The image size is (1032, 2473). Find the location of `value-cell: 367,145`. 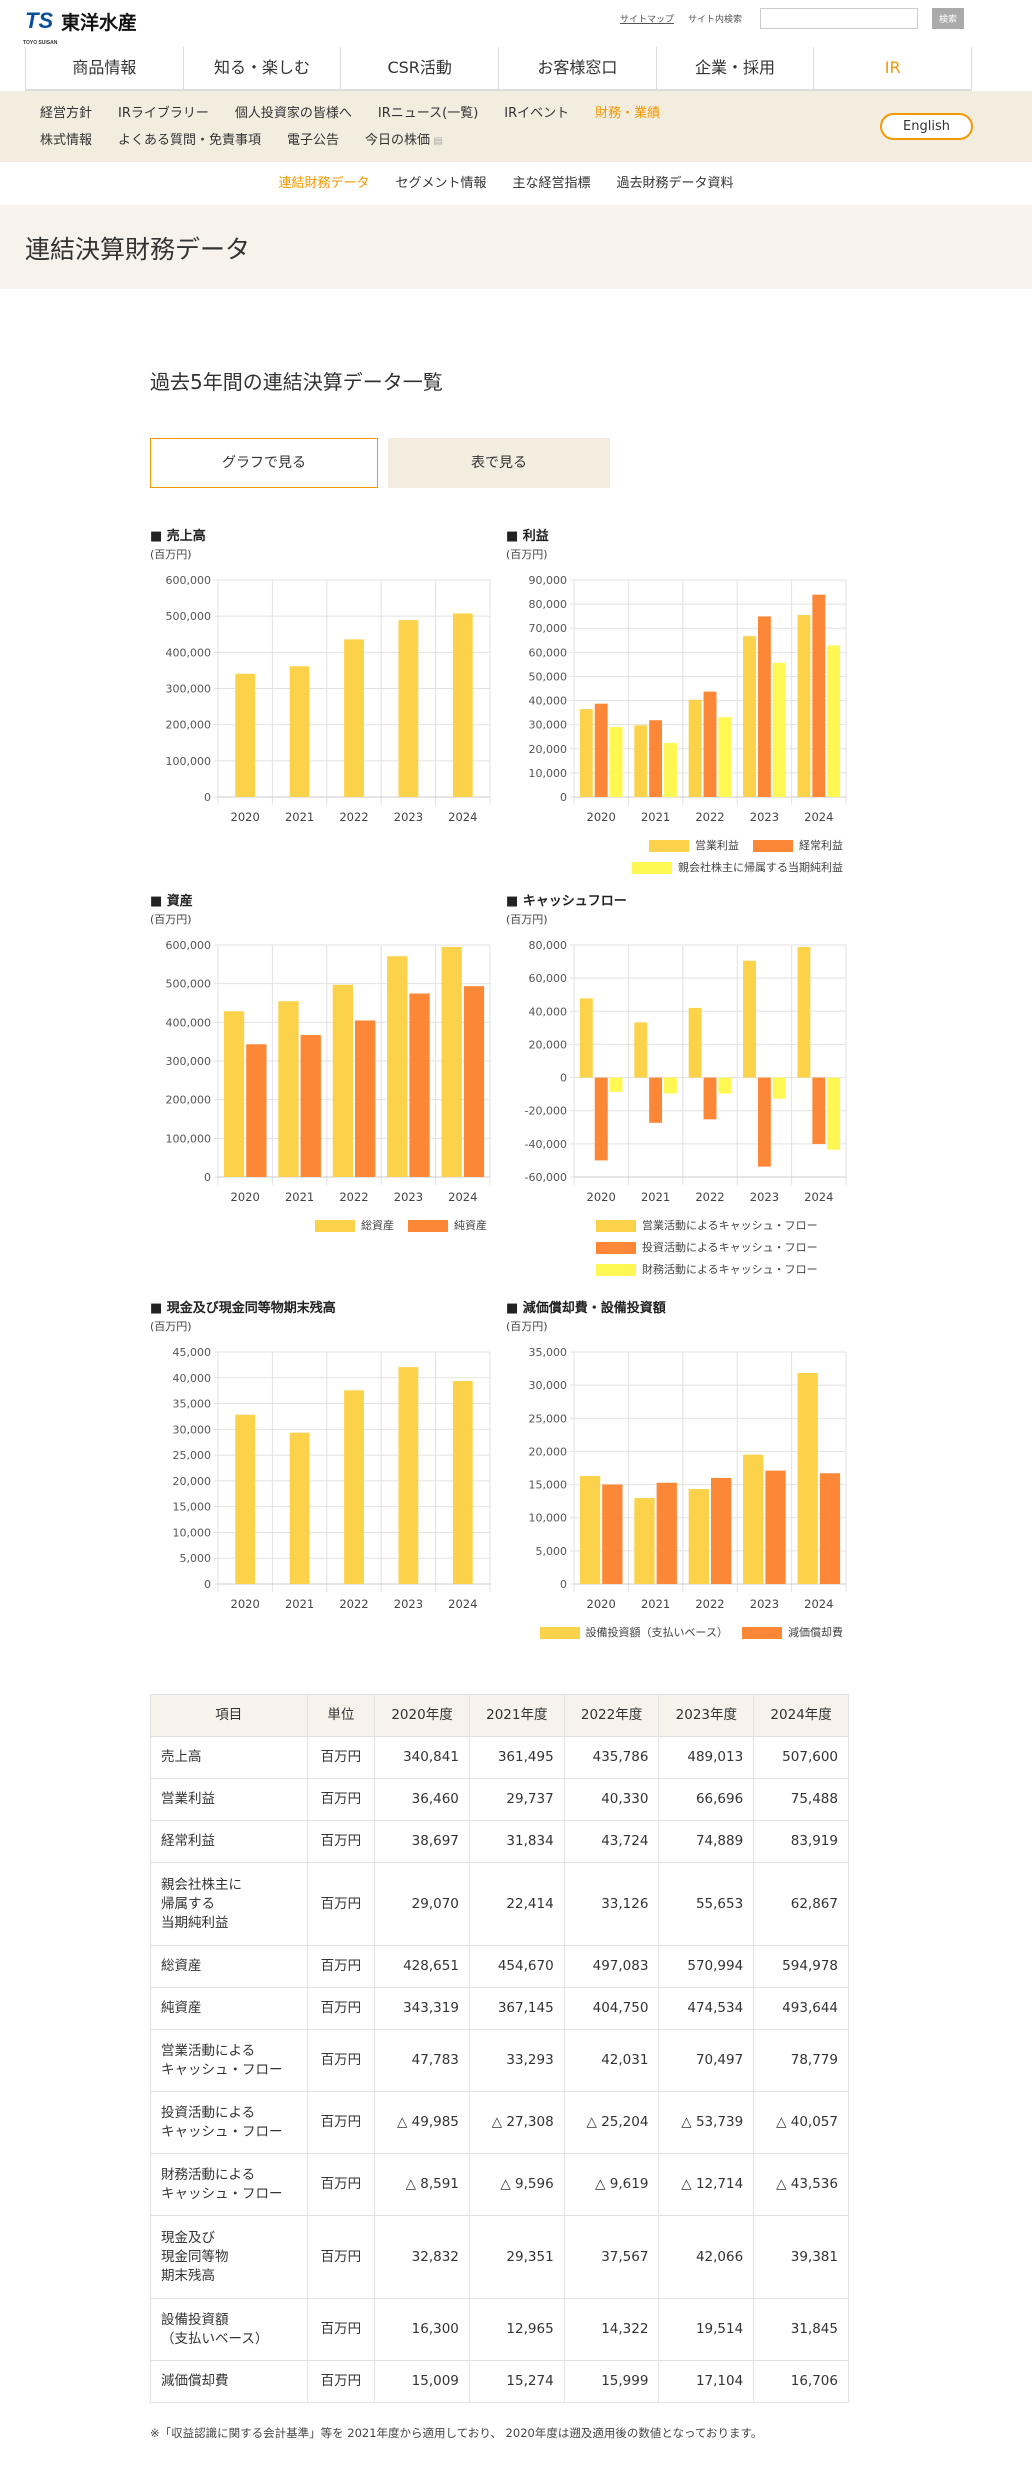

value-cell: 367,145 is located at coordinates (516, 2008).